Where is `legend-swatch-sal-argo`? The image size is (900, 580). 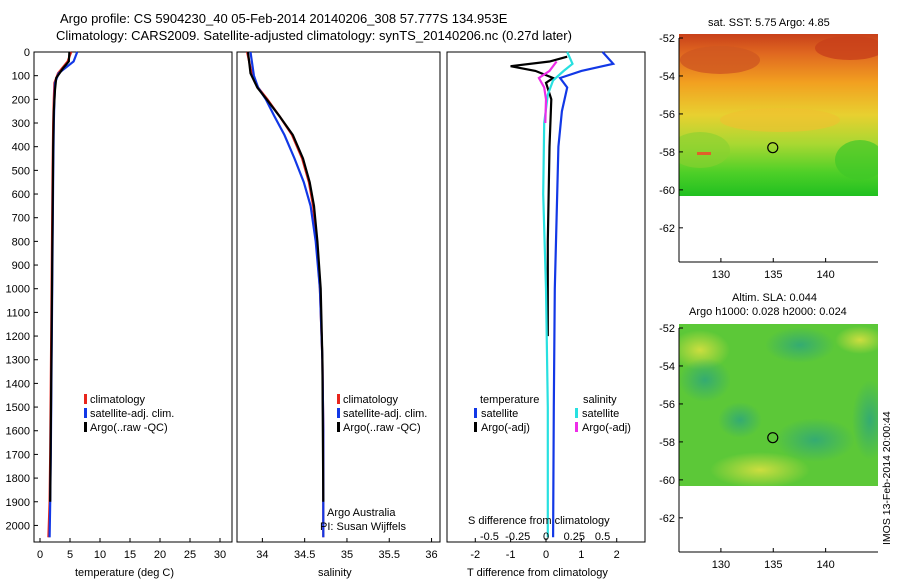 legend-swatch-sal-argo is located at coordinates (576, 427).